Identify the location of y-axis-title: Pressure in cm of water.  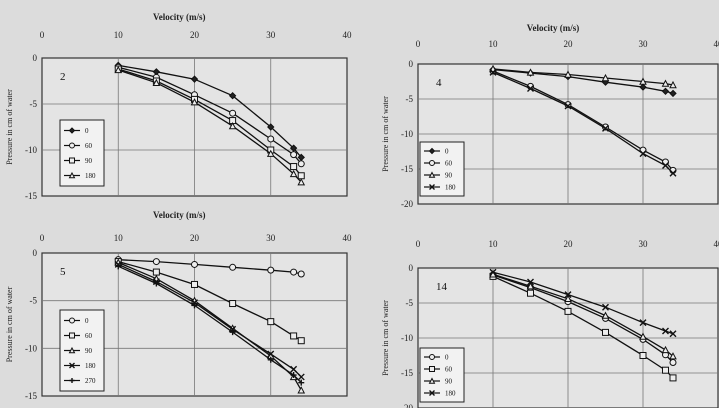
(9, 324).